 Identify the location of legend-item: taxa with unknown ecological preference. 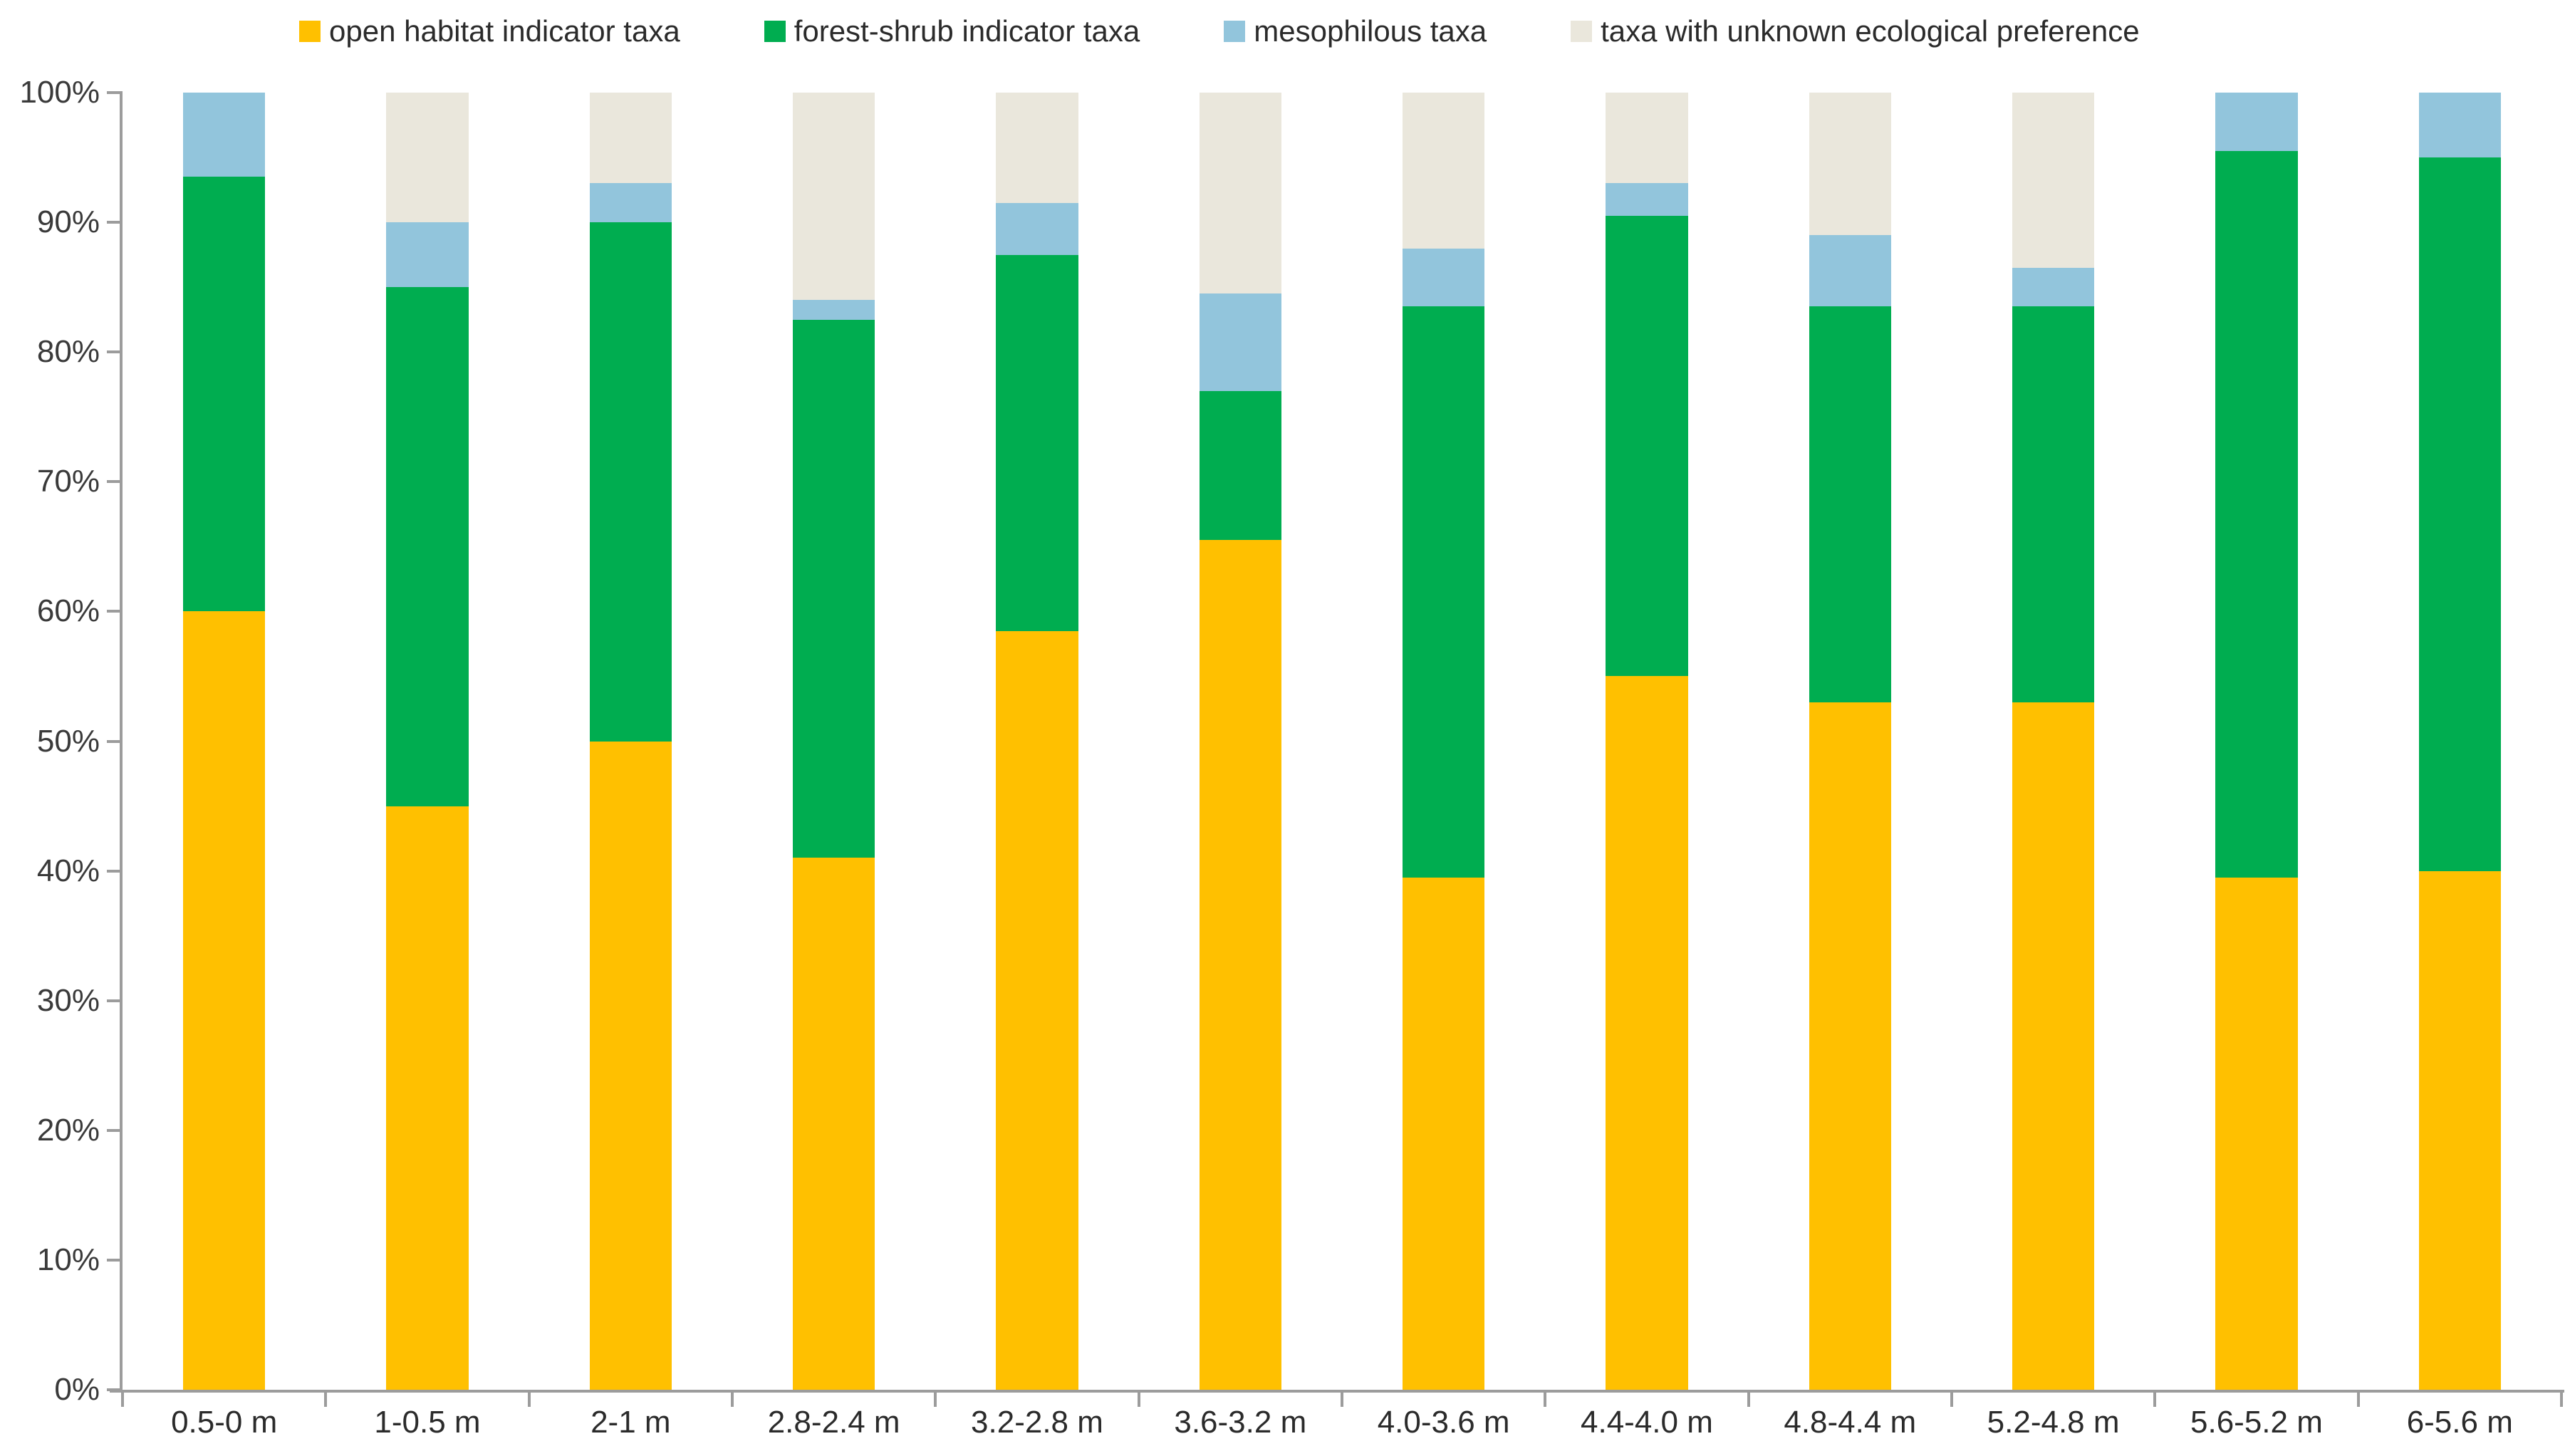
(1855, 31).